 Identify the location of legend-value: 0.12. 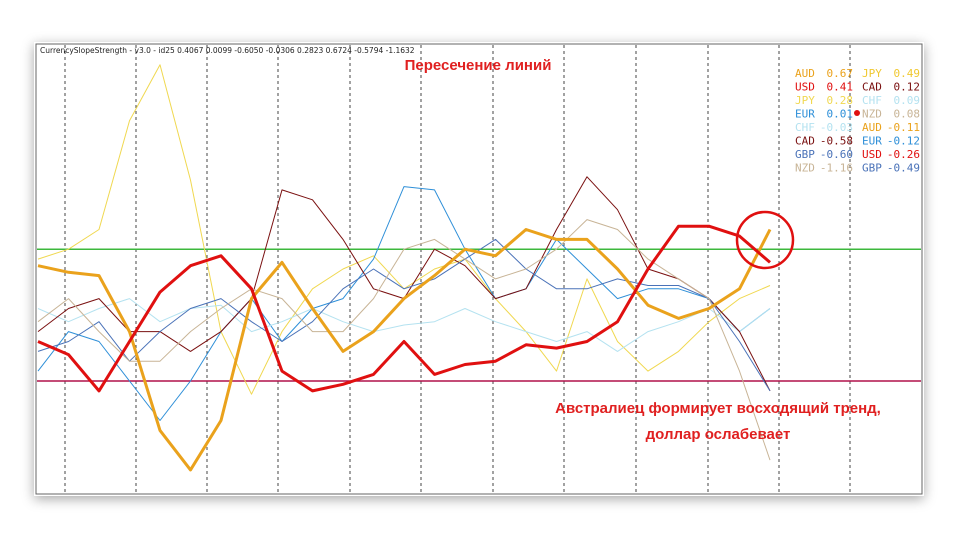
(907, 87).